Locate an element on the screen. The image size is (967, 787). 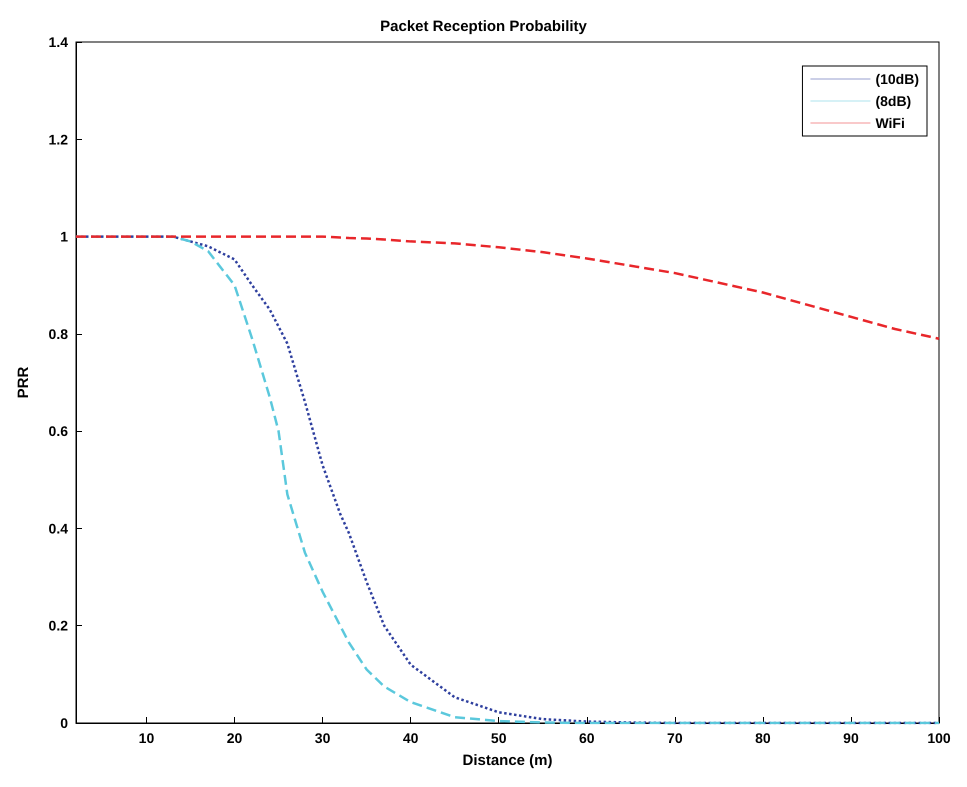
y-tick-label: 0.6 is located at coordinates (58, 431).